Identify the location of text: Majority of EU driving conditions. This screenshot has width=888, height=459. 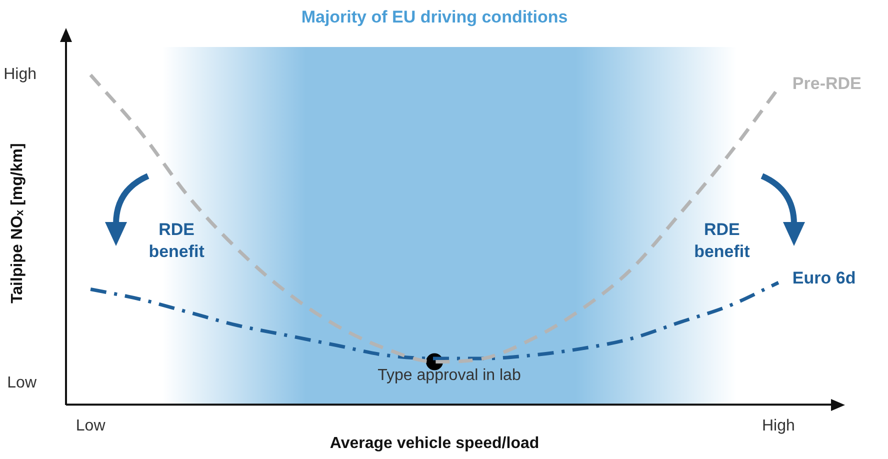
(434, 17).